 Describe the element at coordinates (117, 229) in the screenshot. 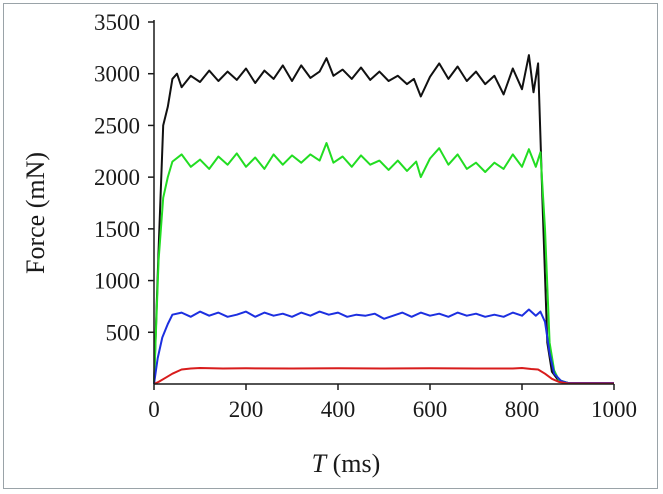

I see `y-tick-label: 1500` at that location.